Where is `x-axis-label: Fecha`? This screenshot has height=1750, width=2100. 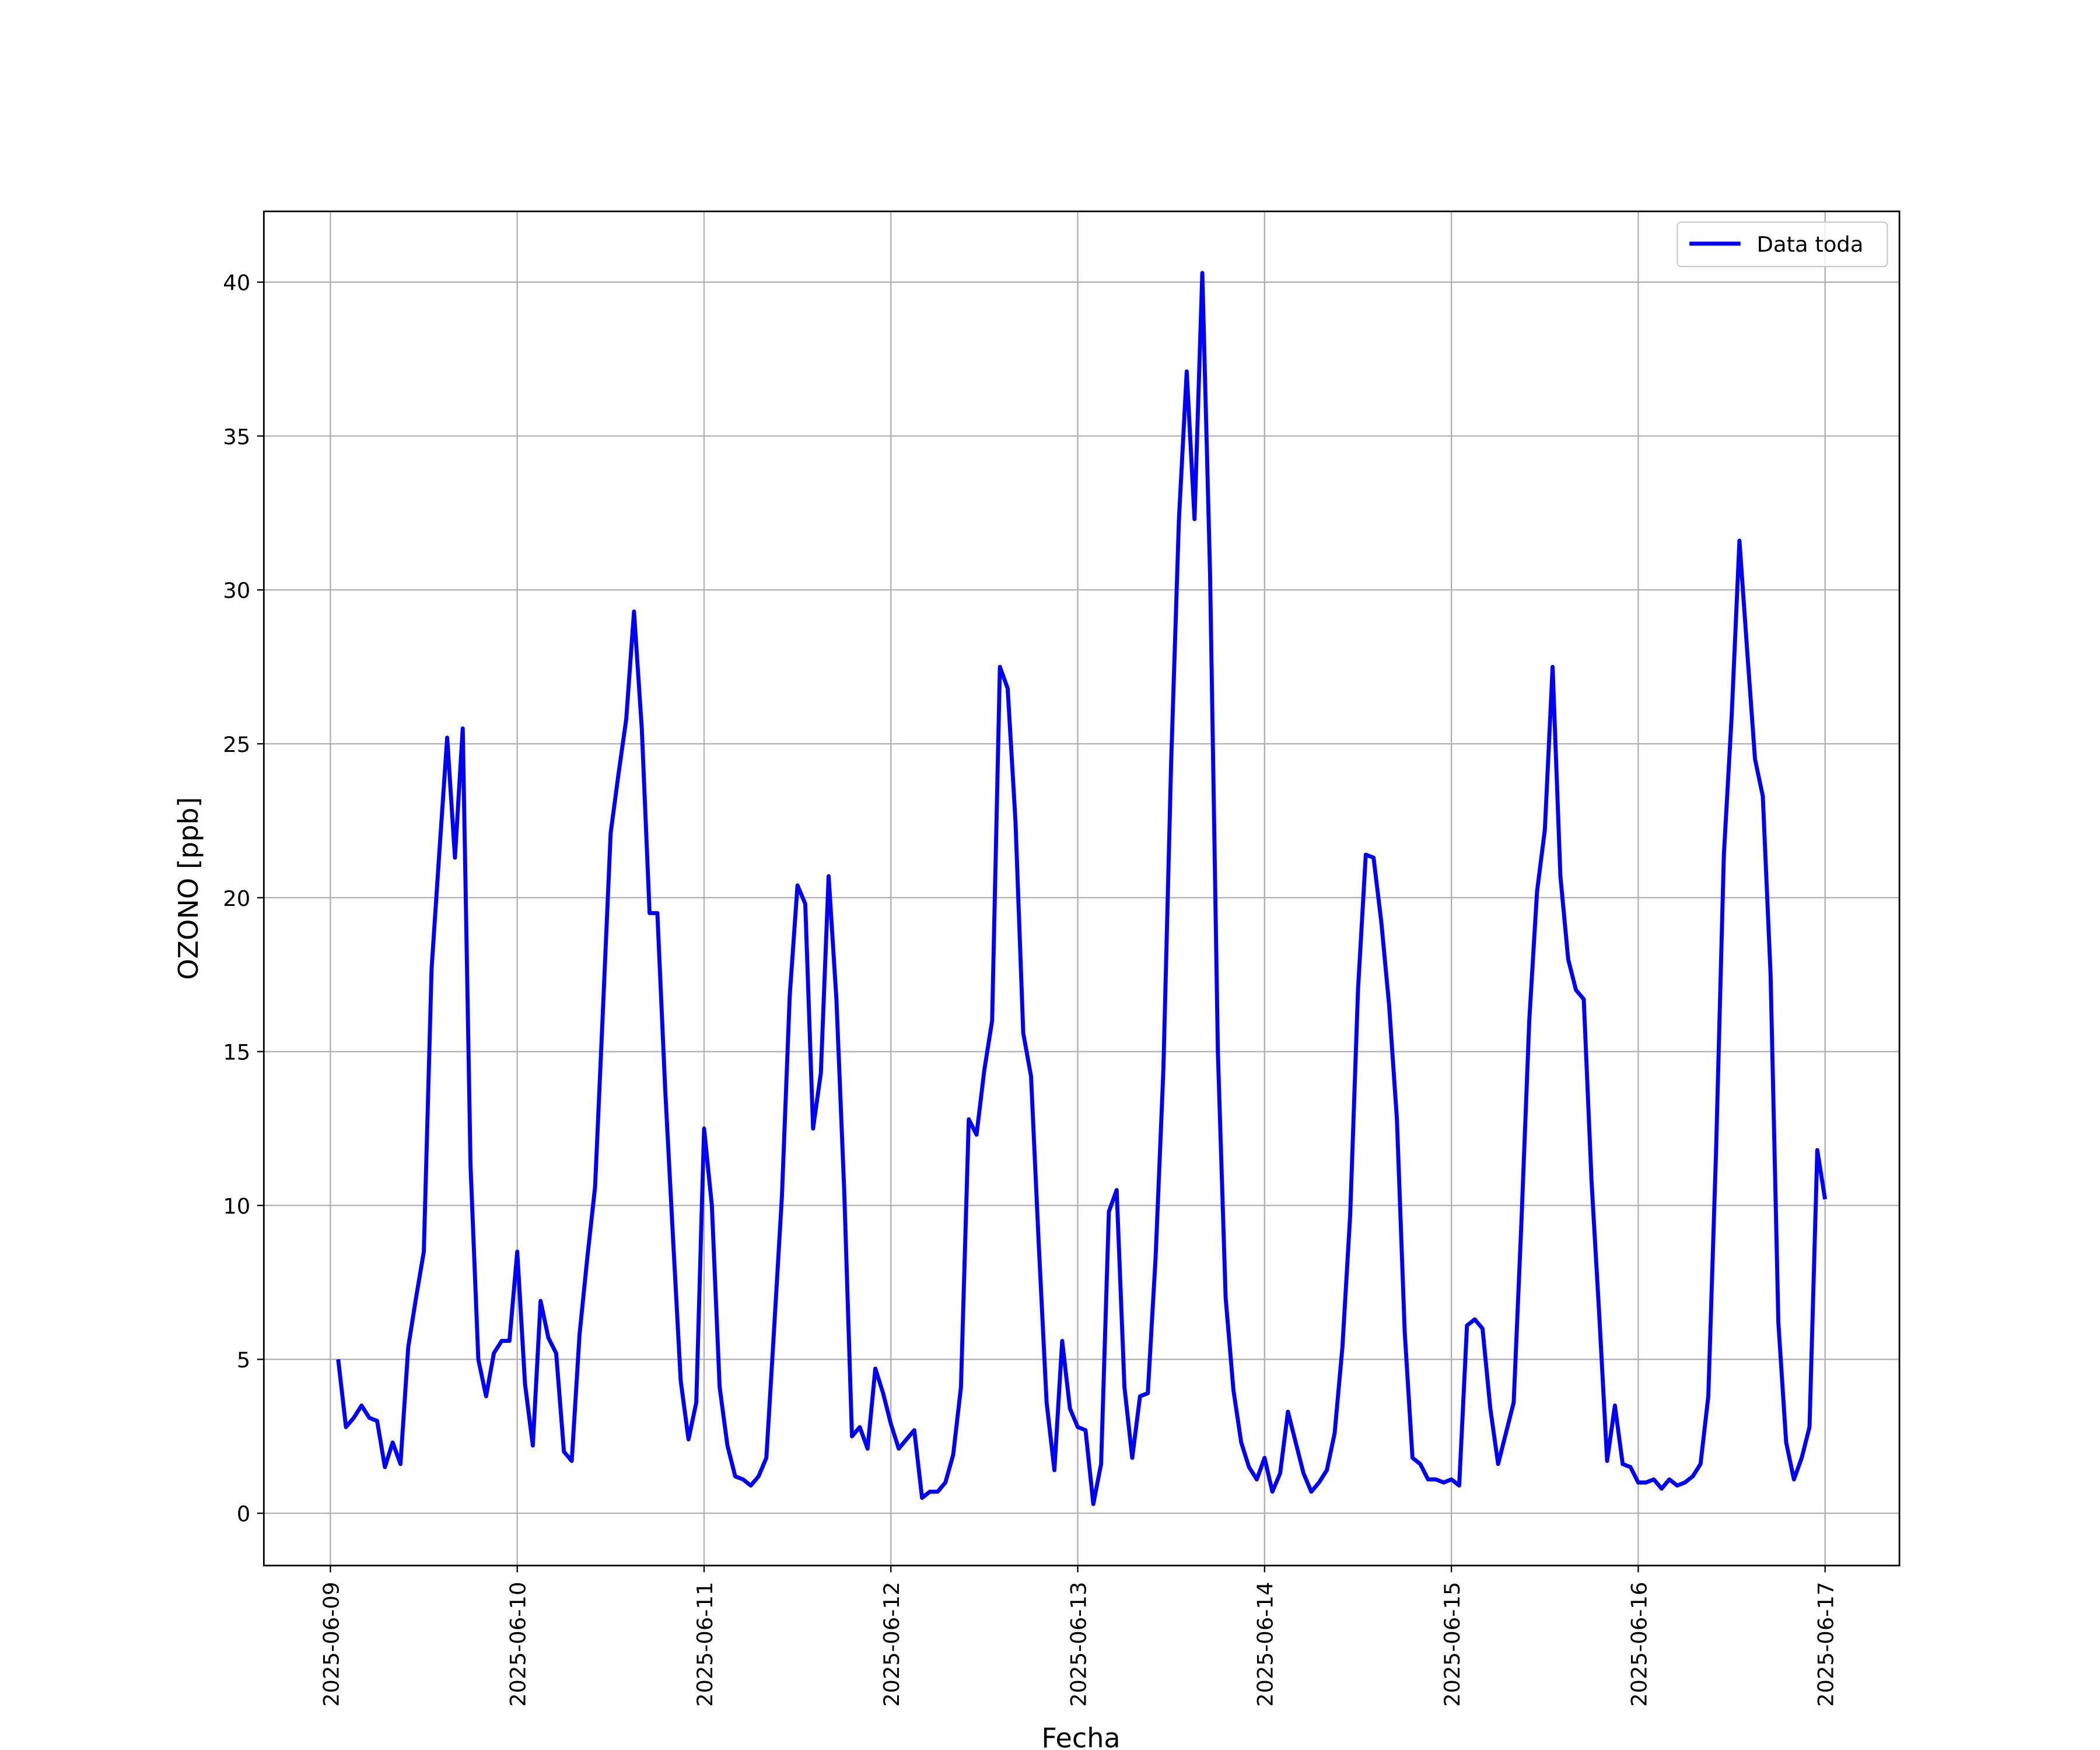
x-axis-label: Fecha is located at coordinates (1080, 1736).